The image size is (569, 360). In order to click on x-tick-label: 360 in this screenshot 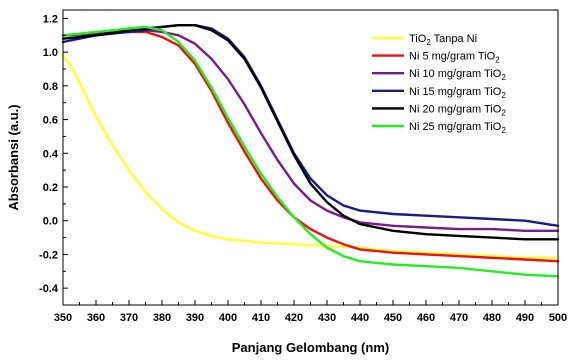, I will do `click(96, 318)`.